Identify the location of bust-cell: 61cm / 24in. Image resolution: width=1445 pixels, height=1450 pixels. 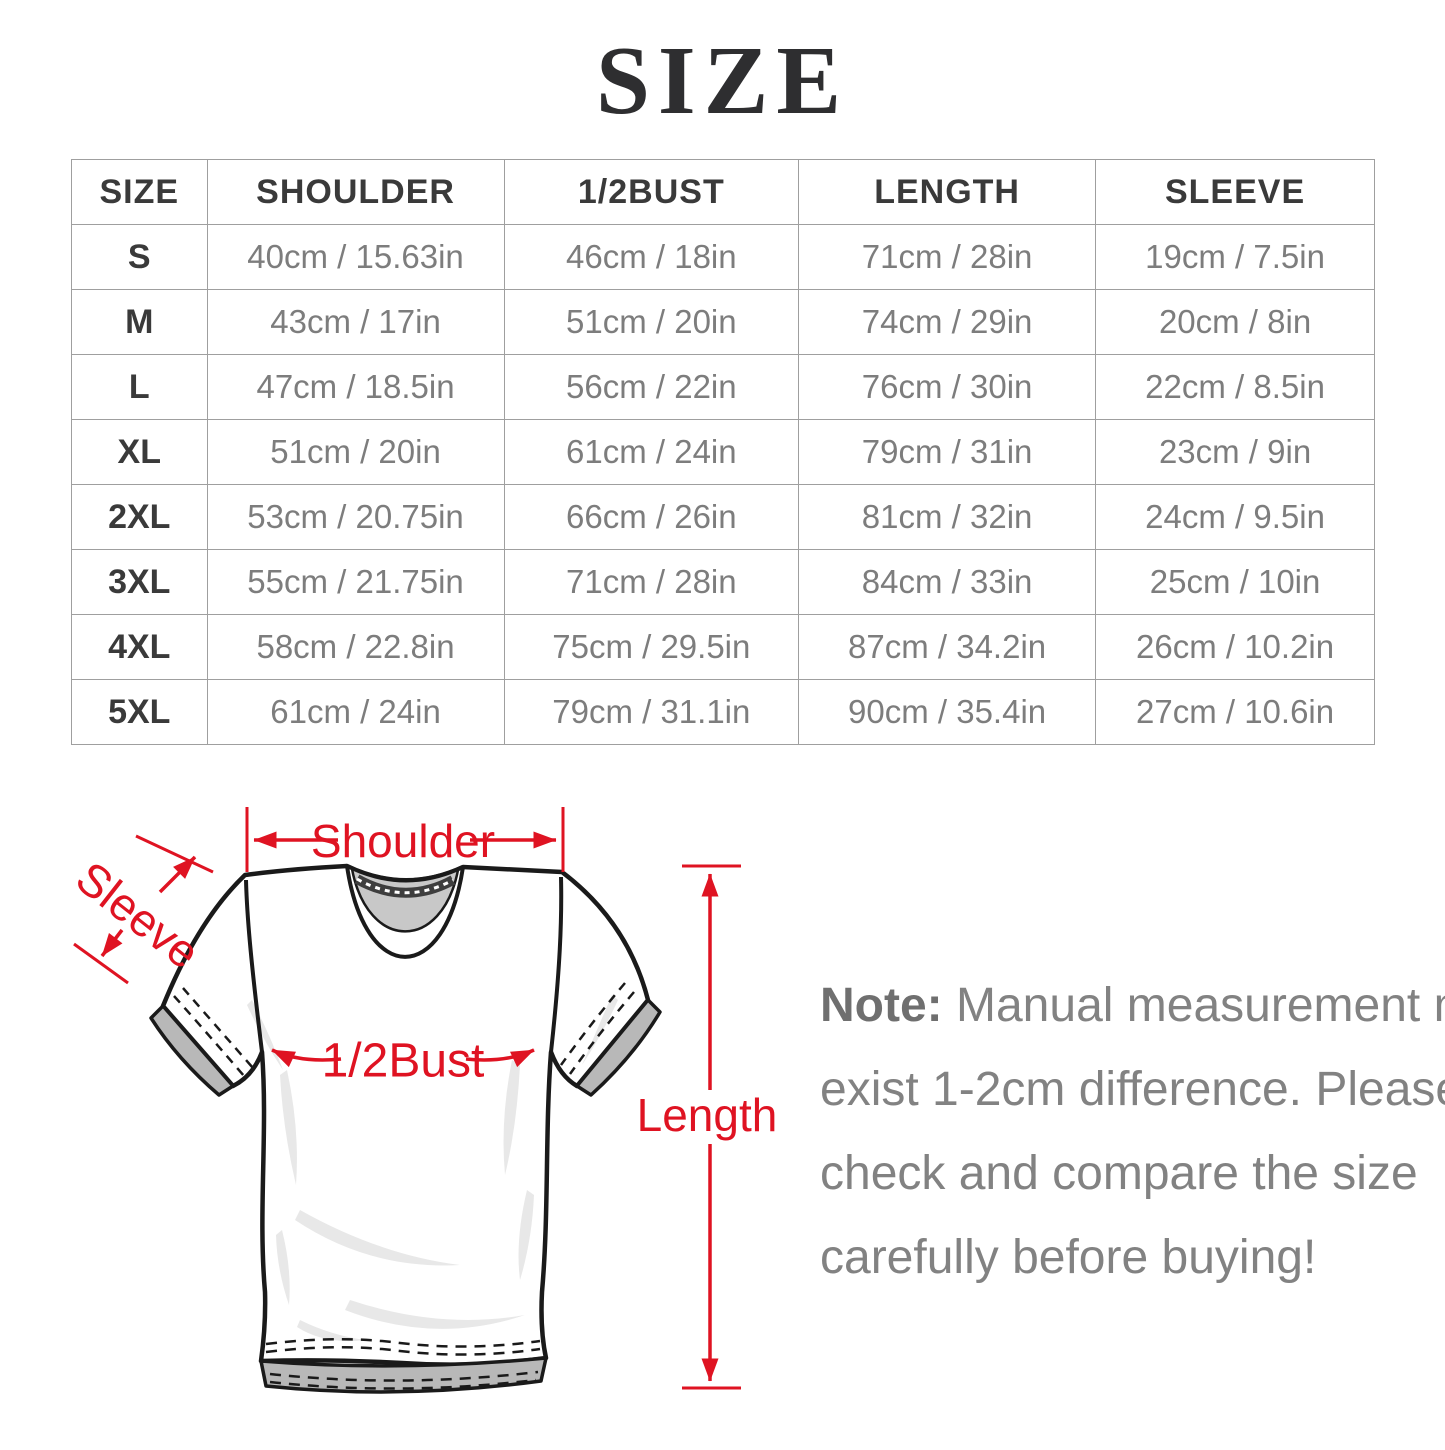
(651, 452).